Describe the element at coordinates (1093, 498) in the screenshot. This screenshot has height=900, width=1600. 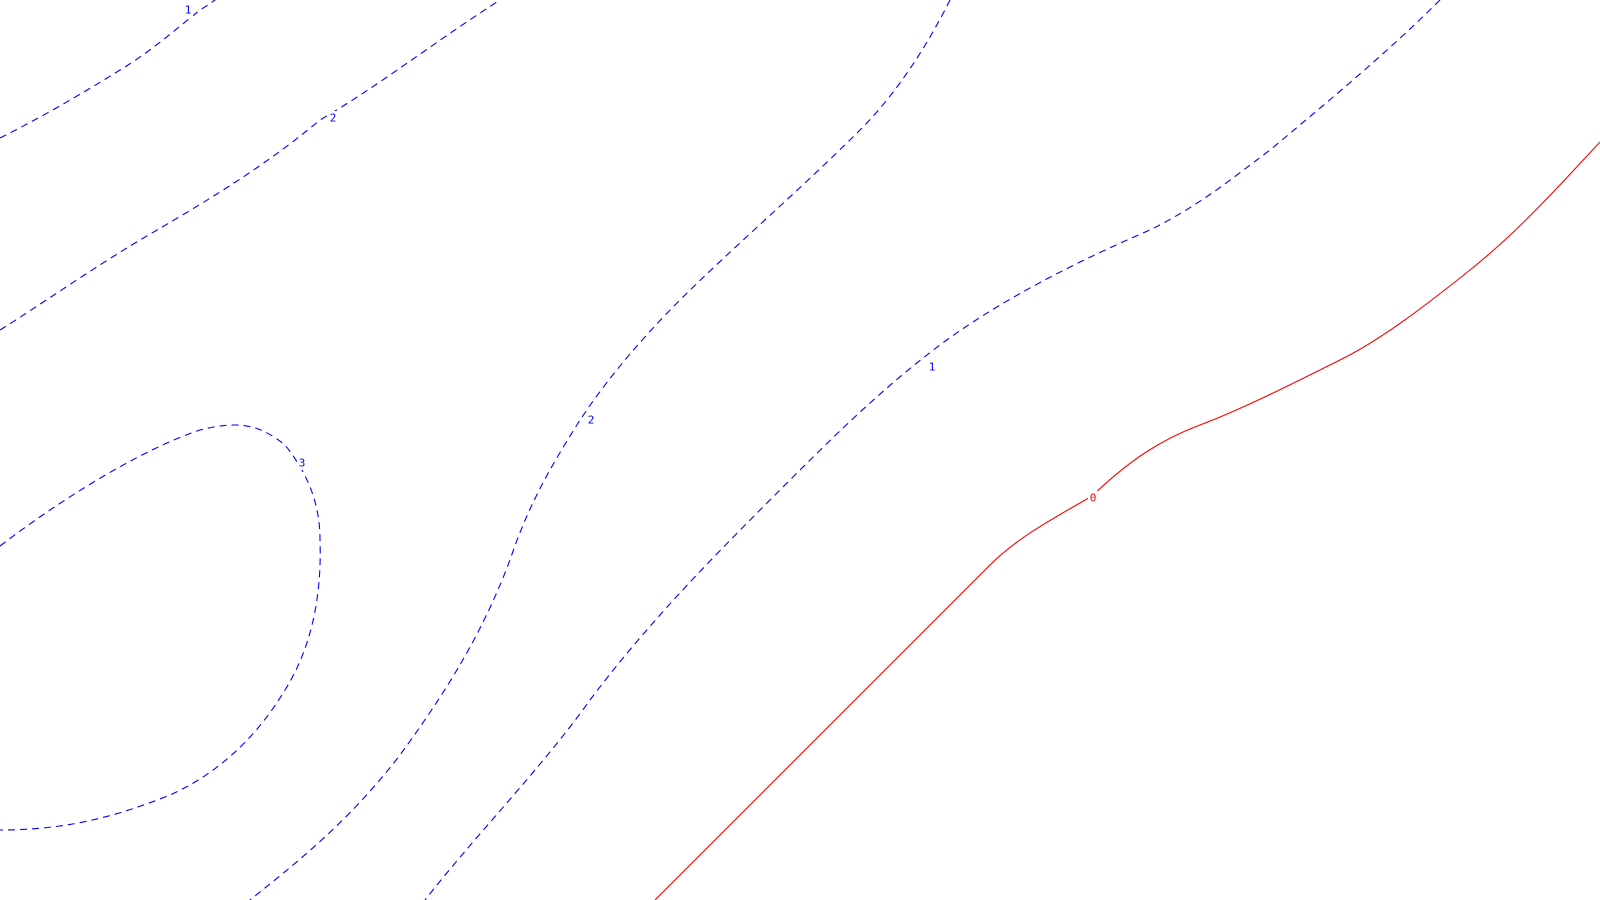
I see `contour-label: 0` at that location.